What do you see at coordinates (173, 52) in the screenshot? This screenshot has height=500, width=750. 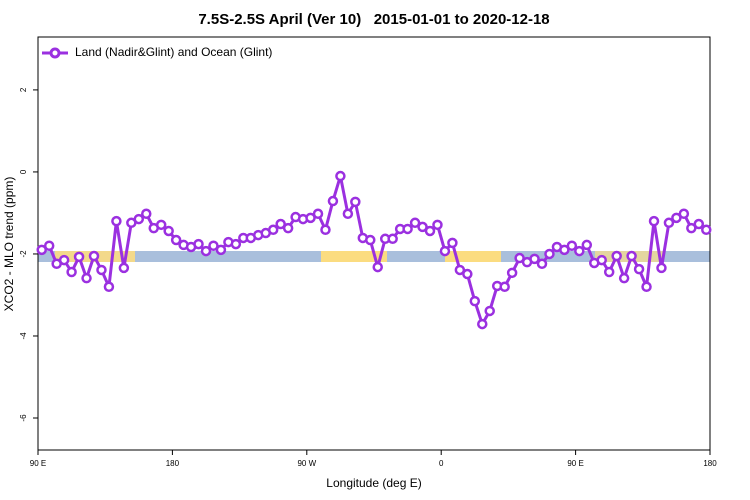 I see `legend-label: Land (Nadir&Glint) and Ocean (Glint)` at bounding box center [173, 52].